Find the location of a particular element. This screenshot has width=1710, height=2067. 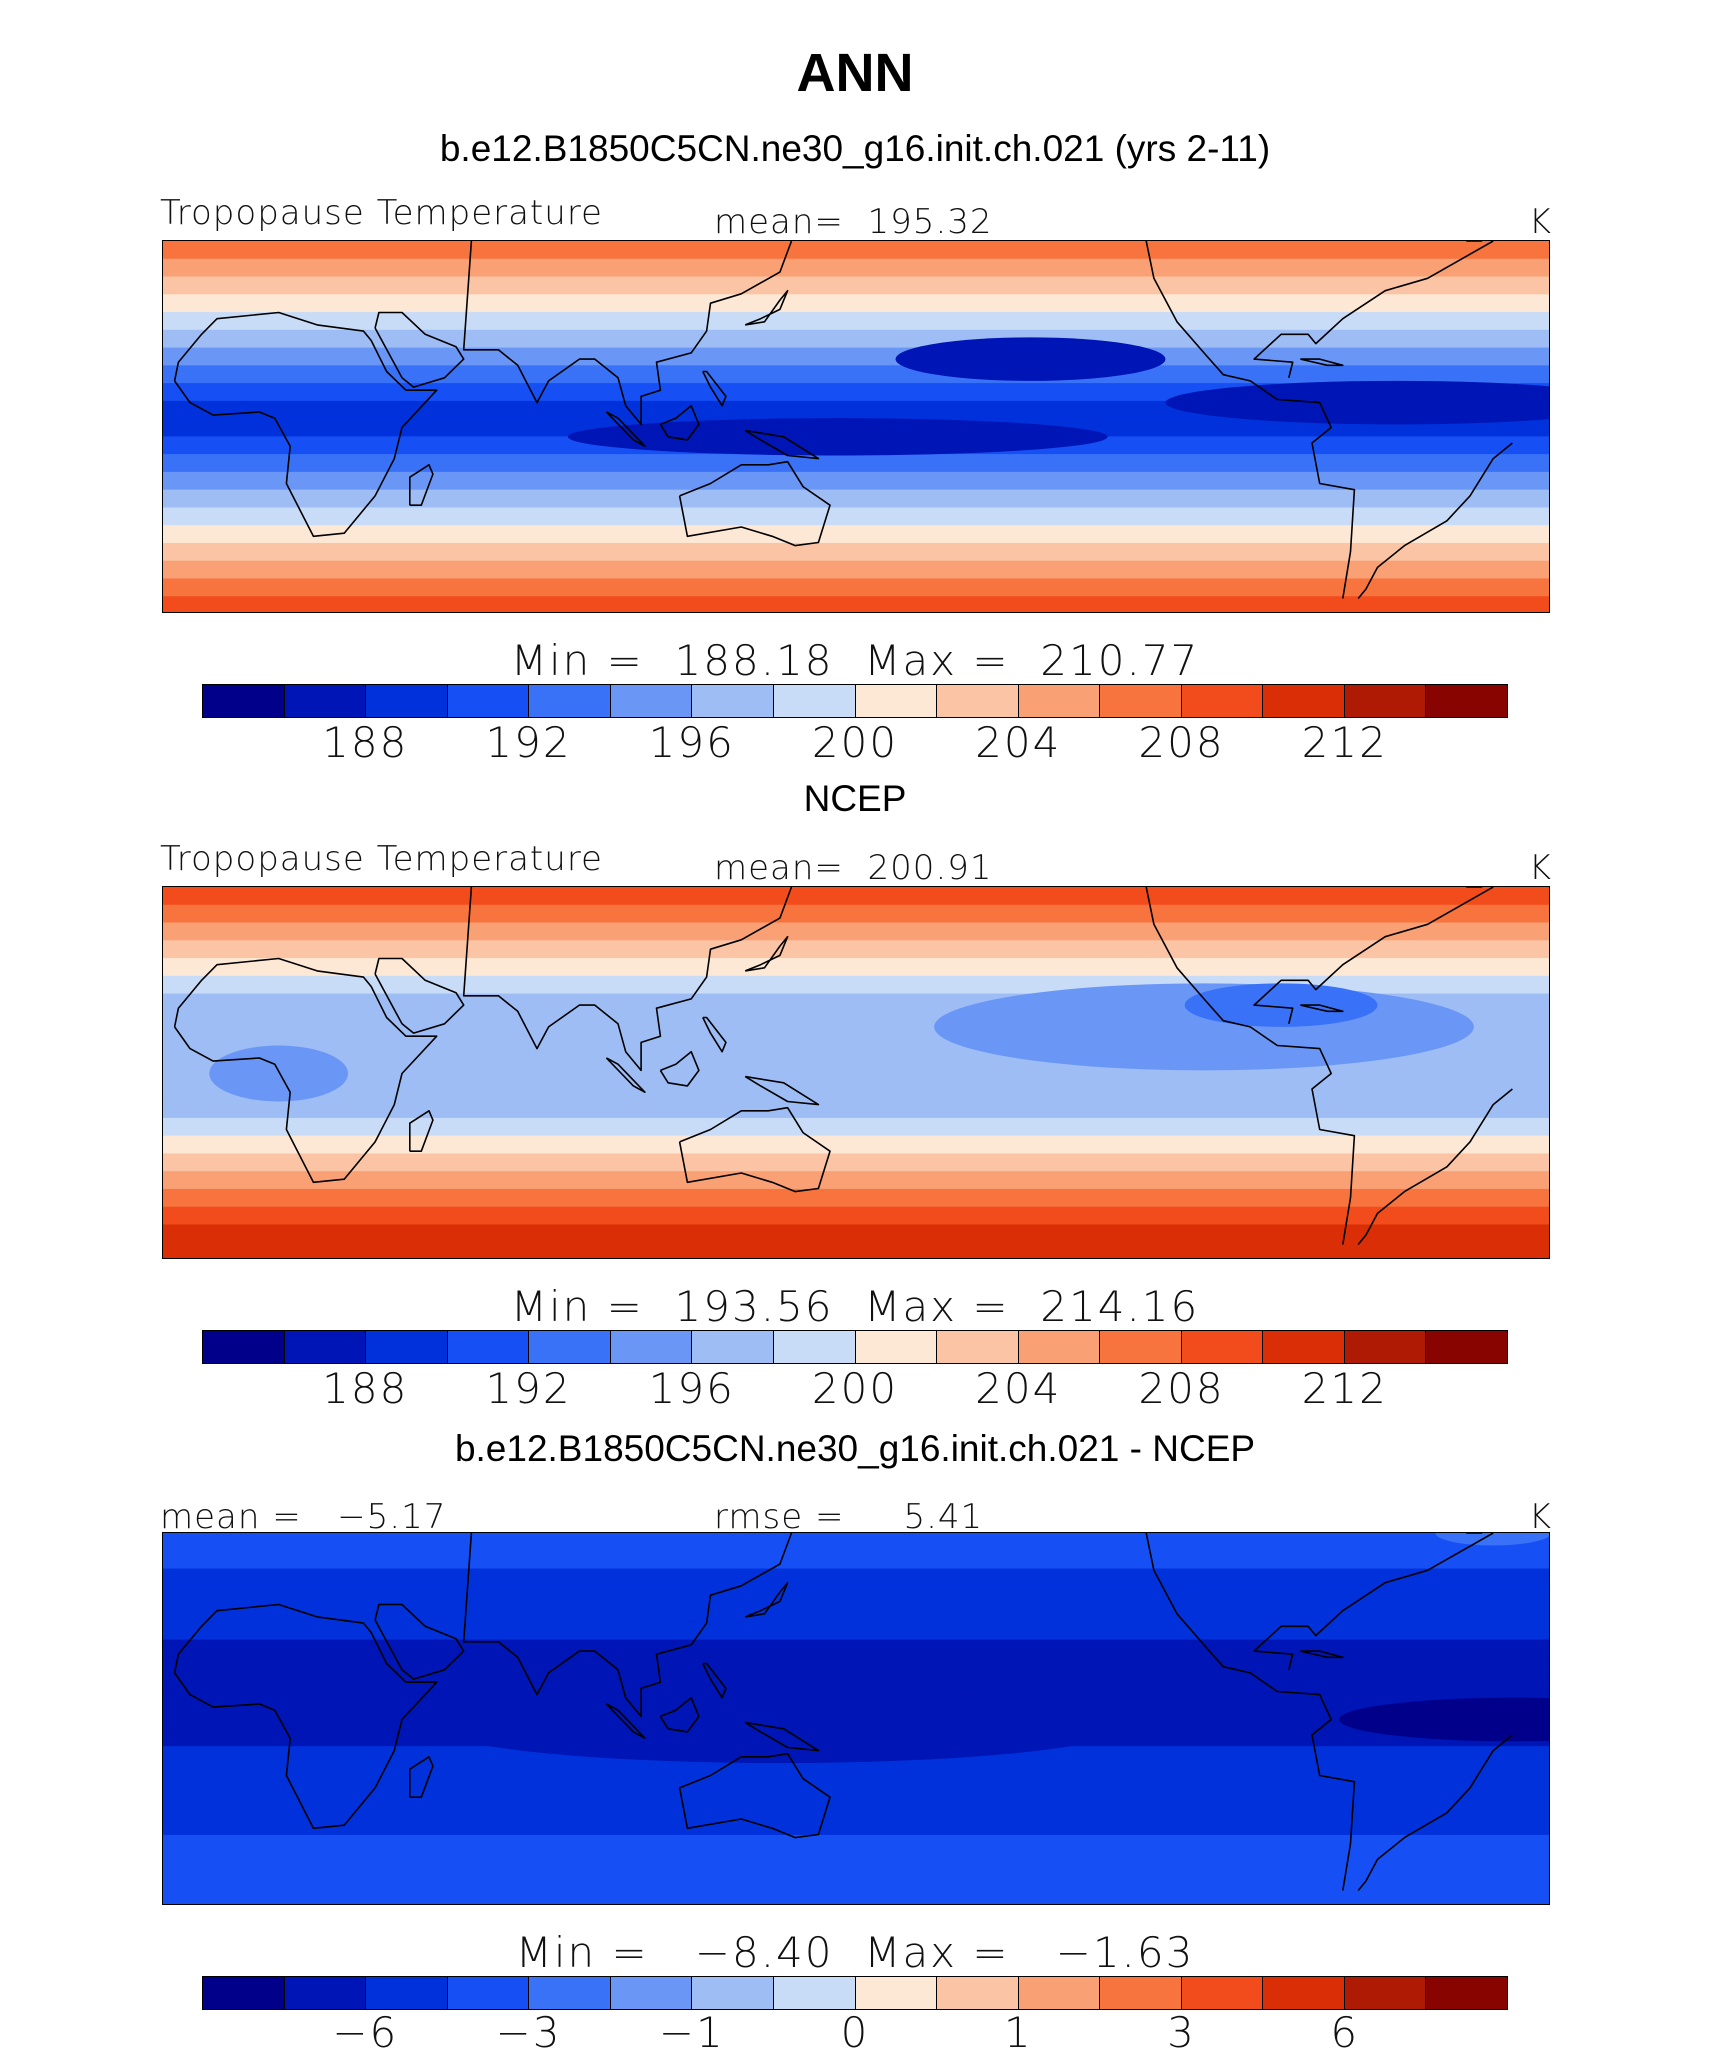

panel-3-min-label: Min = is located at coordinates (582, 1952).